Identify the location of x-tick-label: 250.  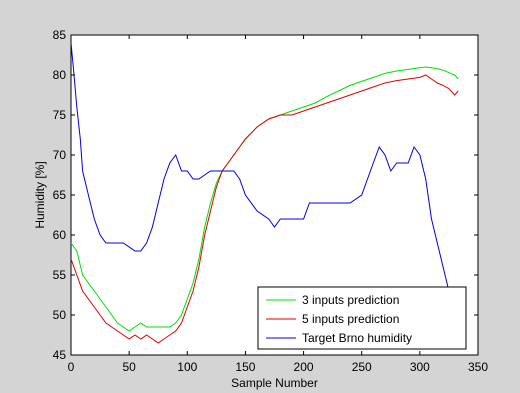
(362, 367).